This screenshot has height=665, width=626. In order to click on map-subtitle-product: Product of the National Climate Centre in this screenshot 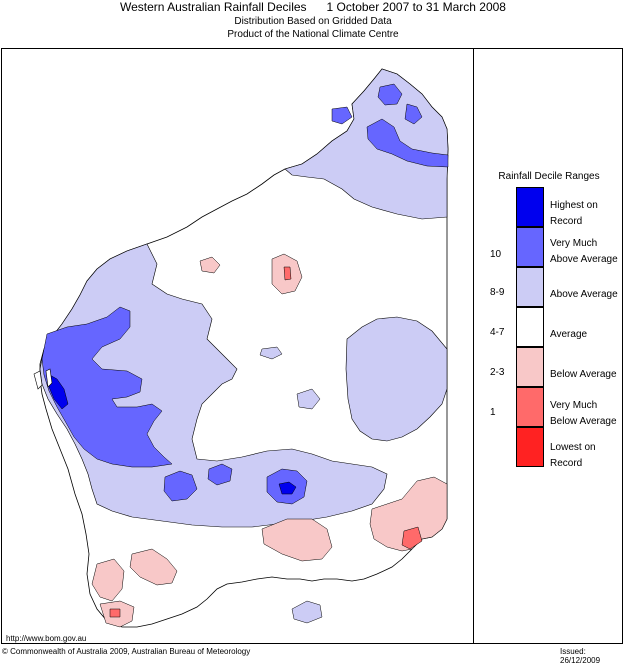, I will do `click(313, 34)`.